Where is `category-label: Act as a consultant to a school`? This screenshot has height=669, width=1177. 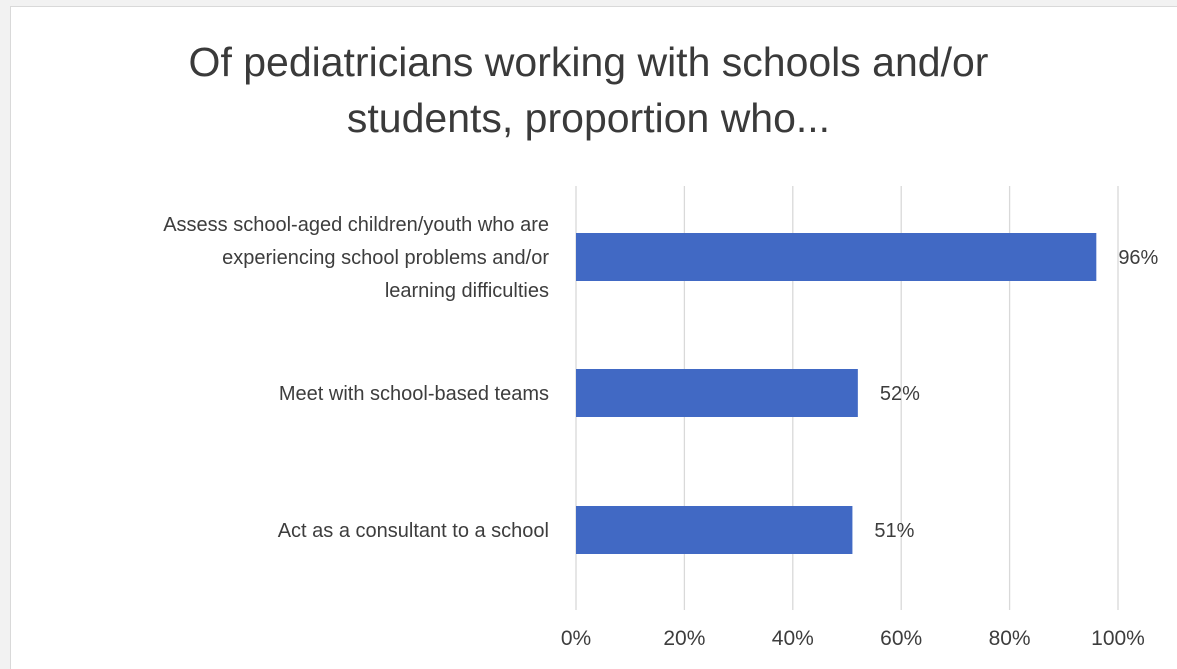 category-label: Act as a consultant to a school is located at coordinates (413, 531).